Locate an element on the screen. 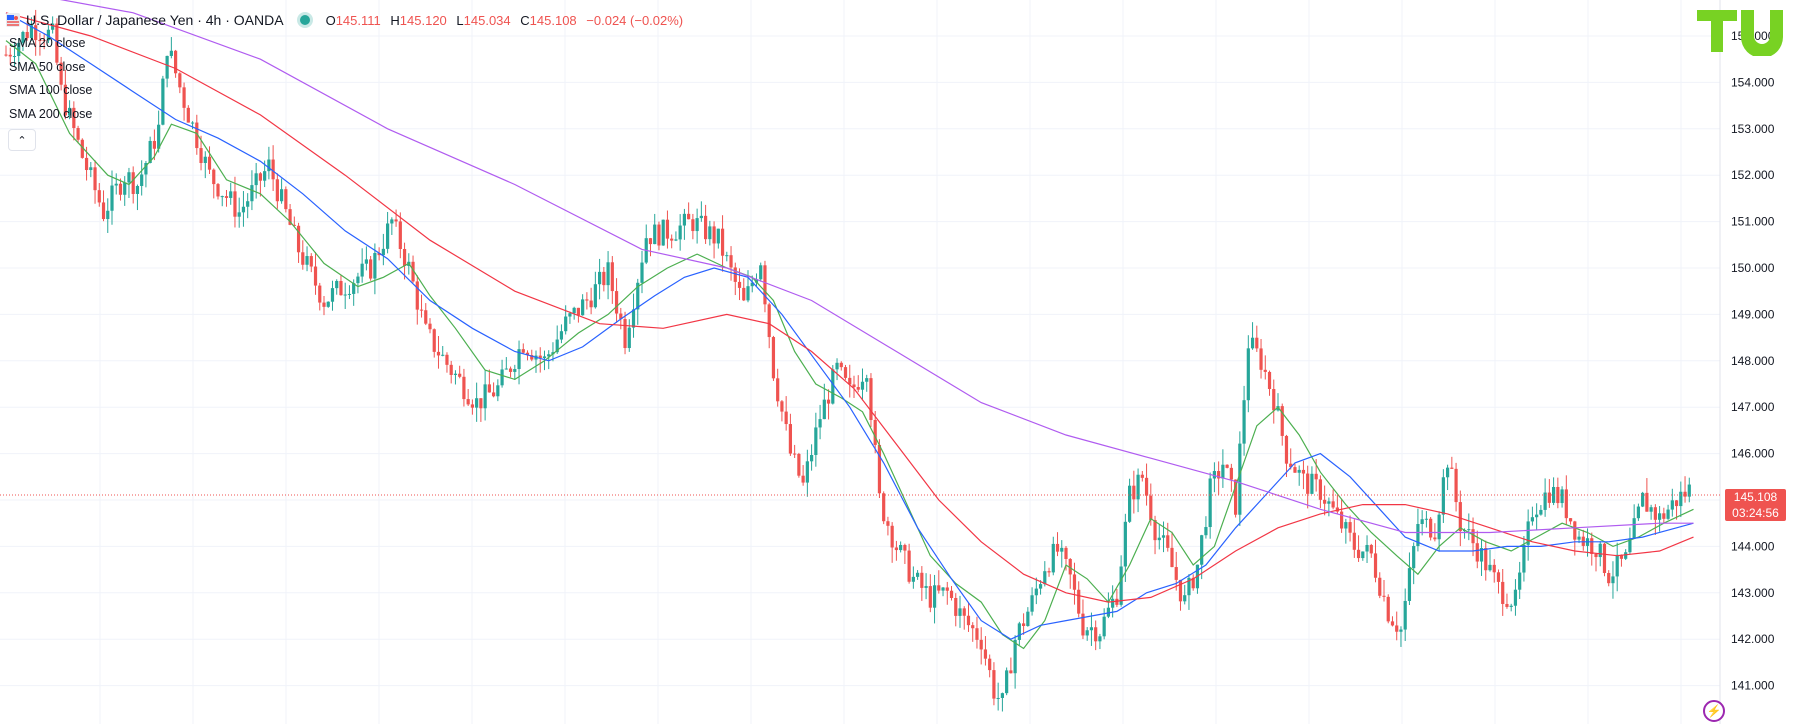  indicator-sma-50: SMA 50 close is located at coordinates (47, 67).